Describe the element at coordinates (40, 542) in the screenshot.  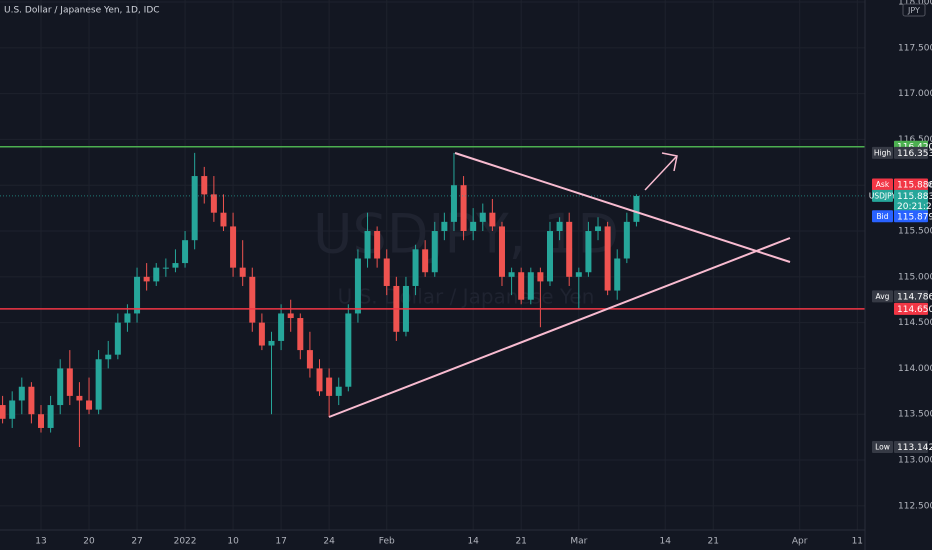
I see `x-tick-label: 13` at that location.